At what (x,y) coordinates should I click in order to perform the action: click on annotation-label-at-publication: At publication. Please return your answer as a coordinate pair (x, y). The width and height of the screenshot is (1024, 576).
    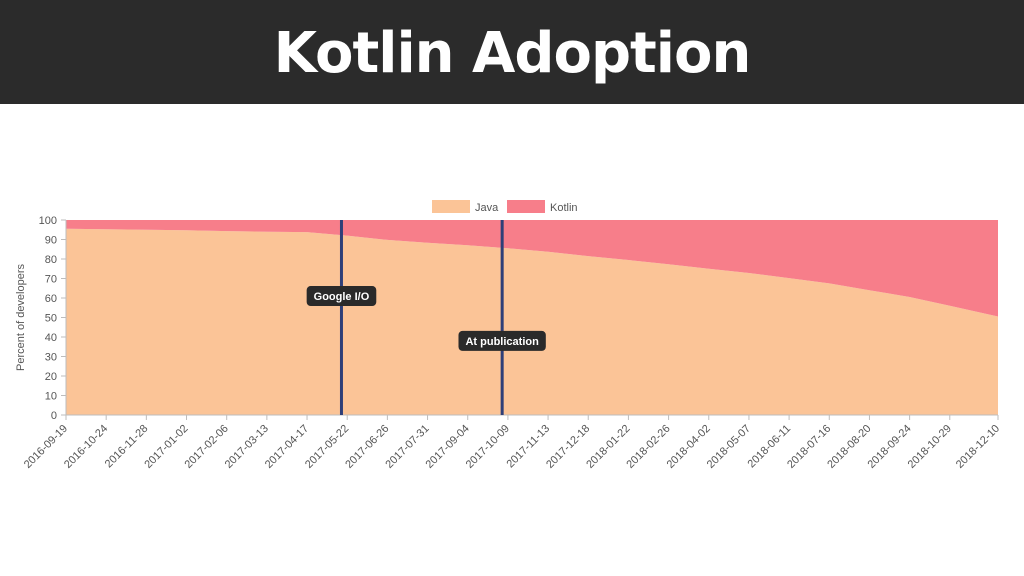
    Looking at the image, I should click on (502, 340).